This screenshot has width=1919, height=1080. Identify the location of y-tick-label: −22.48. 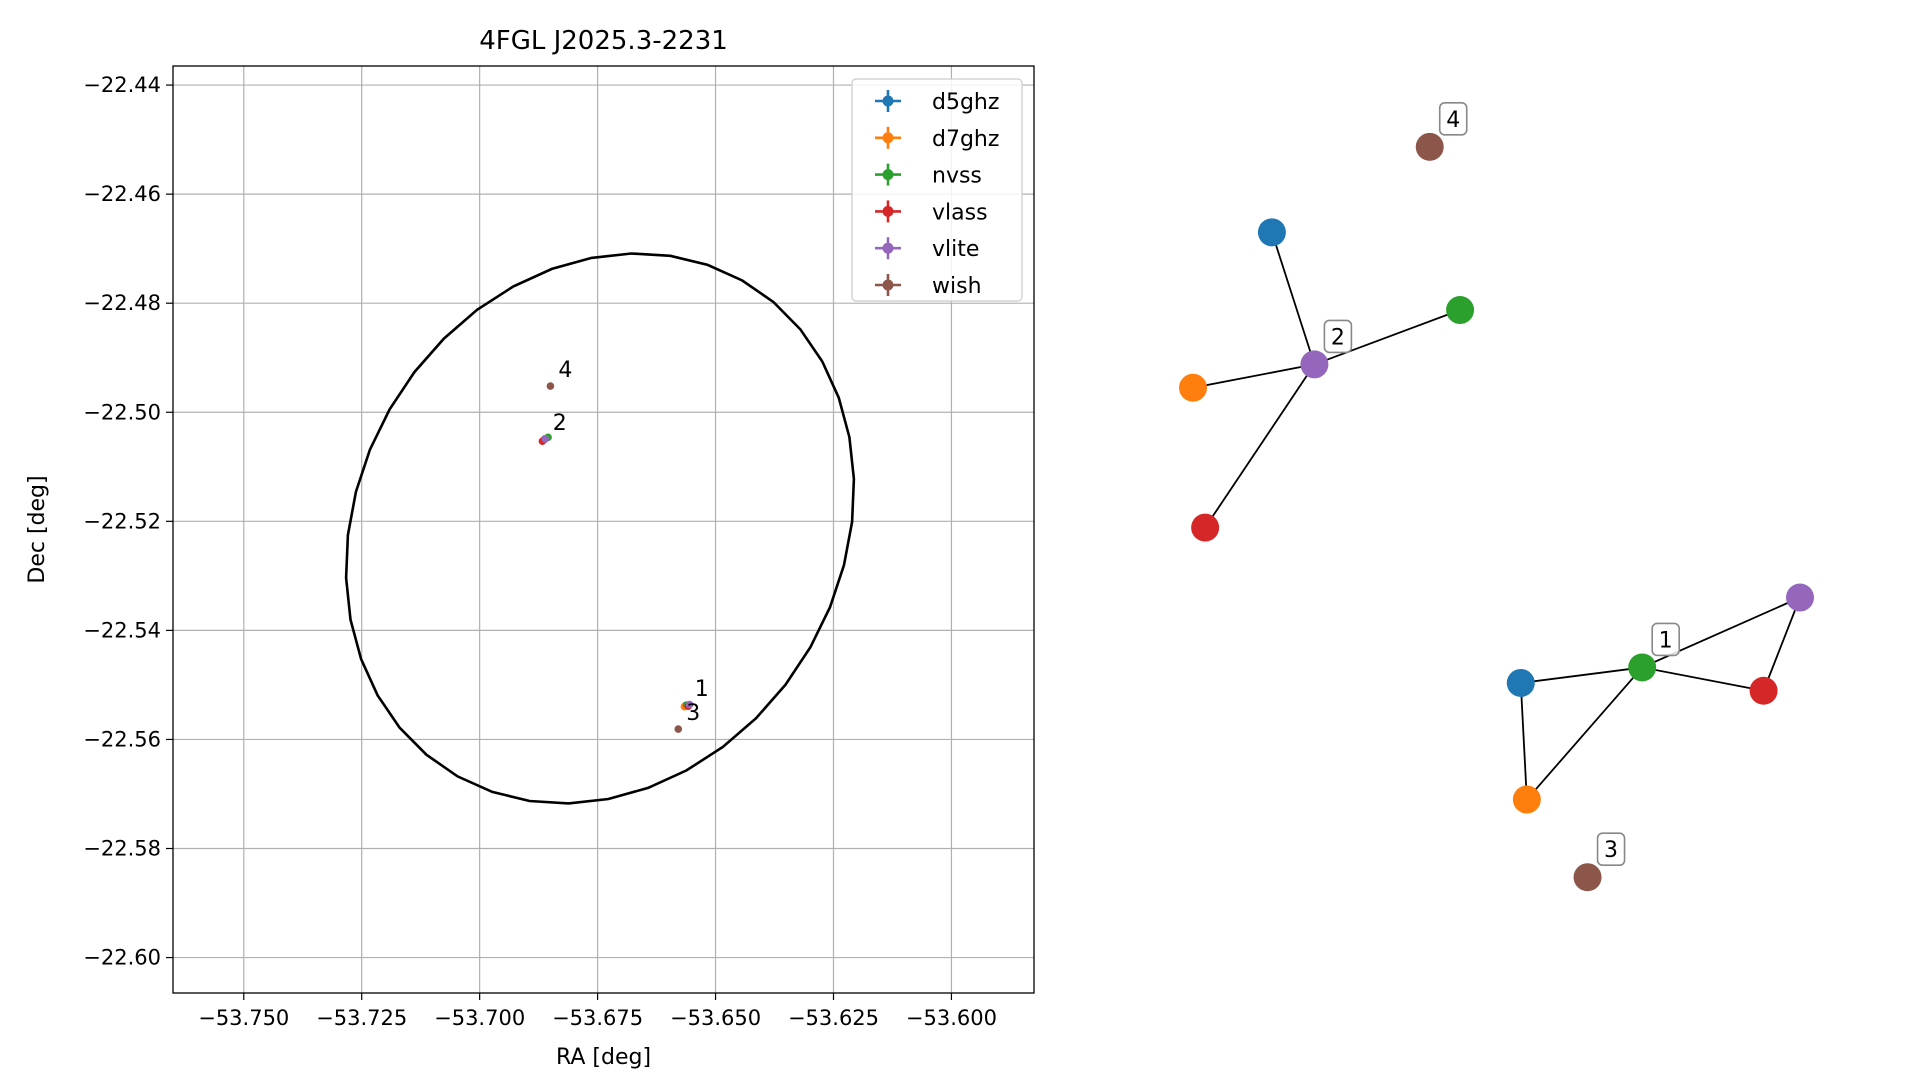
(122, 303).